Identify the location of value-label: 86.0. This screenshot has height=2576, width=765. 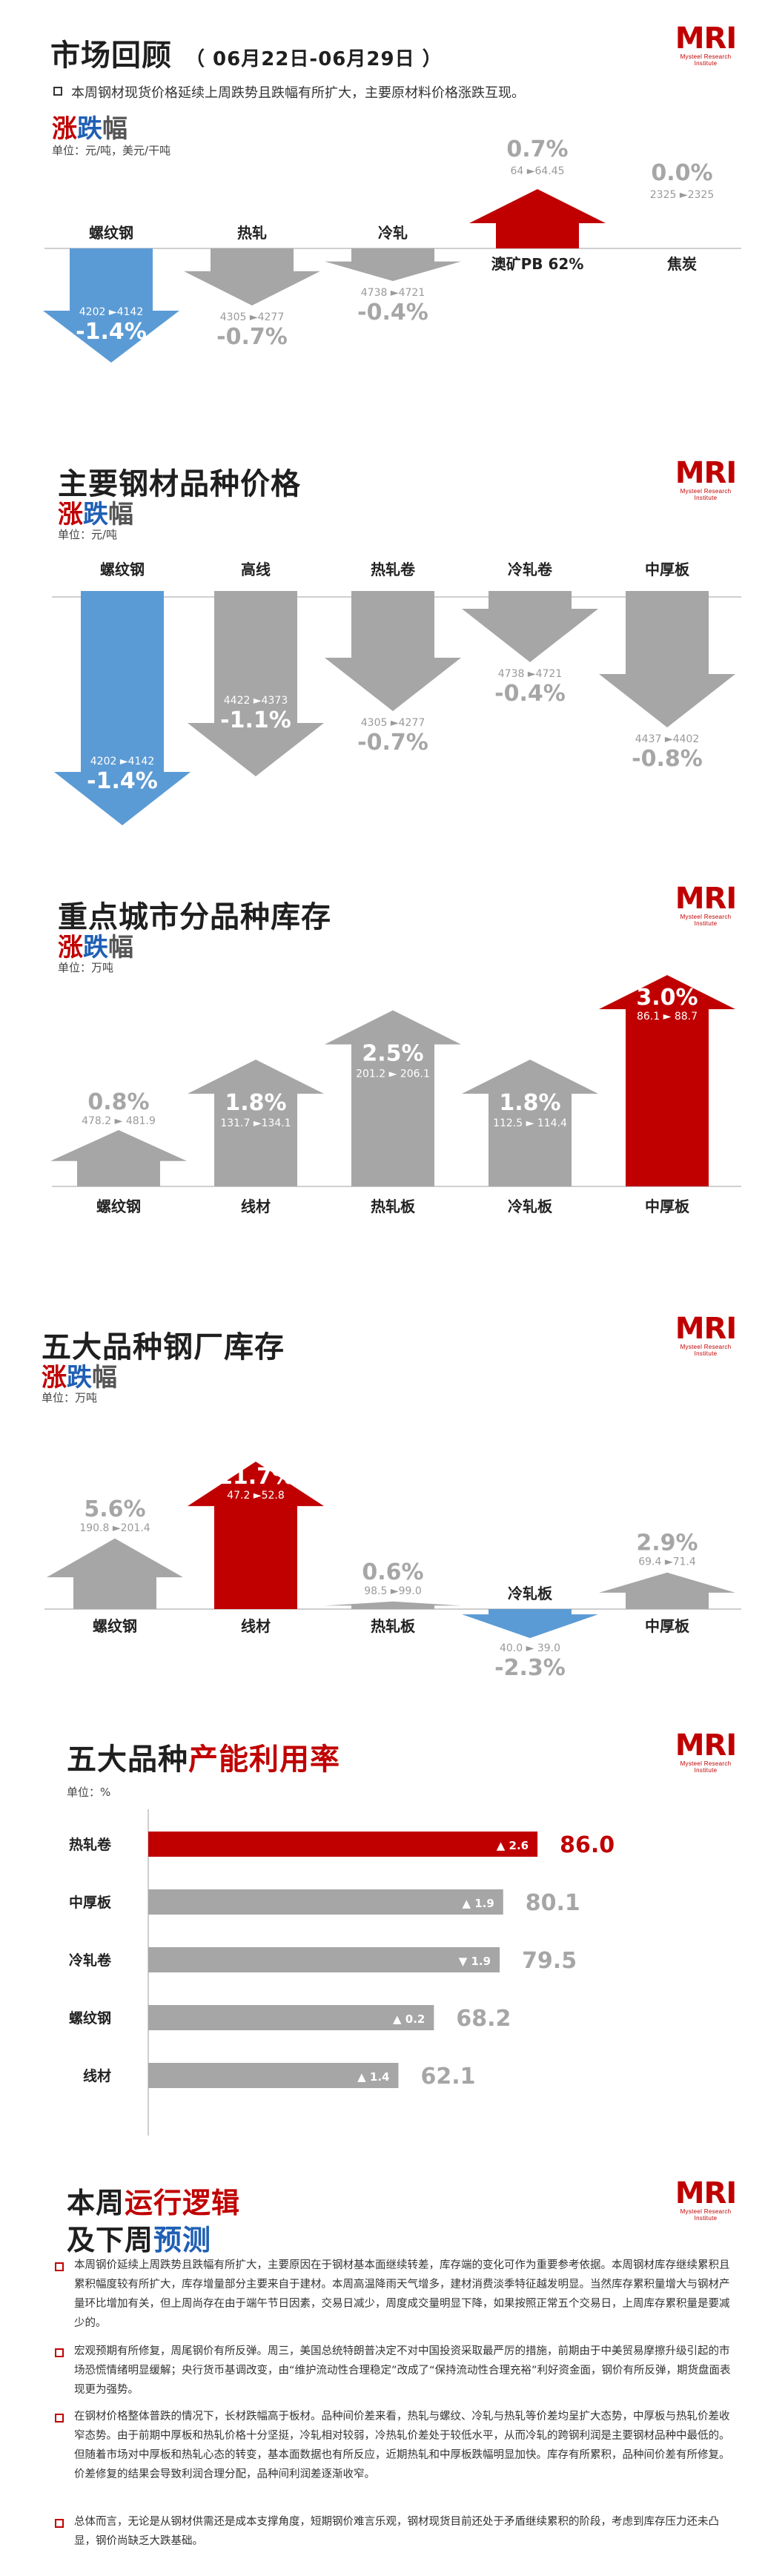
(587, 1845).